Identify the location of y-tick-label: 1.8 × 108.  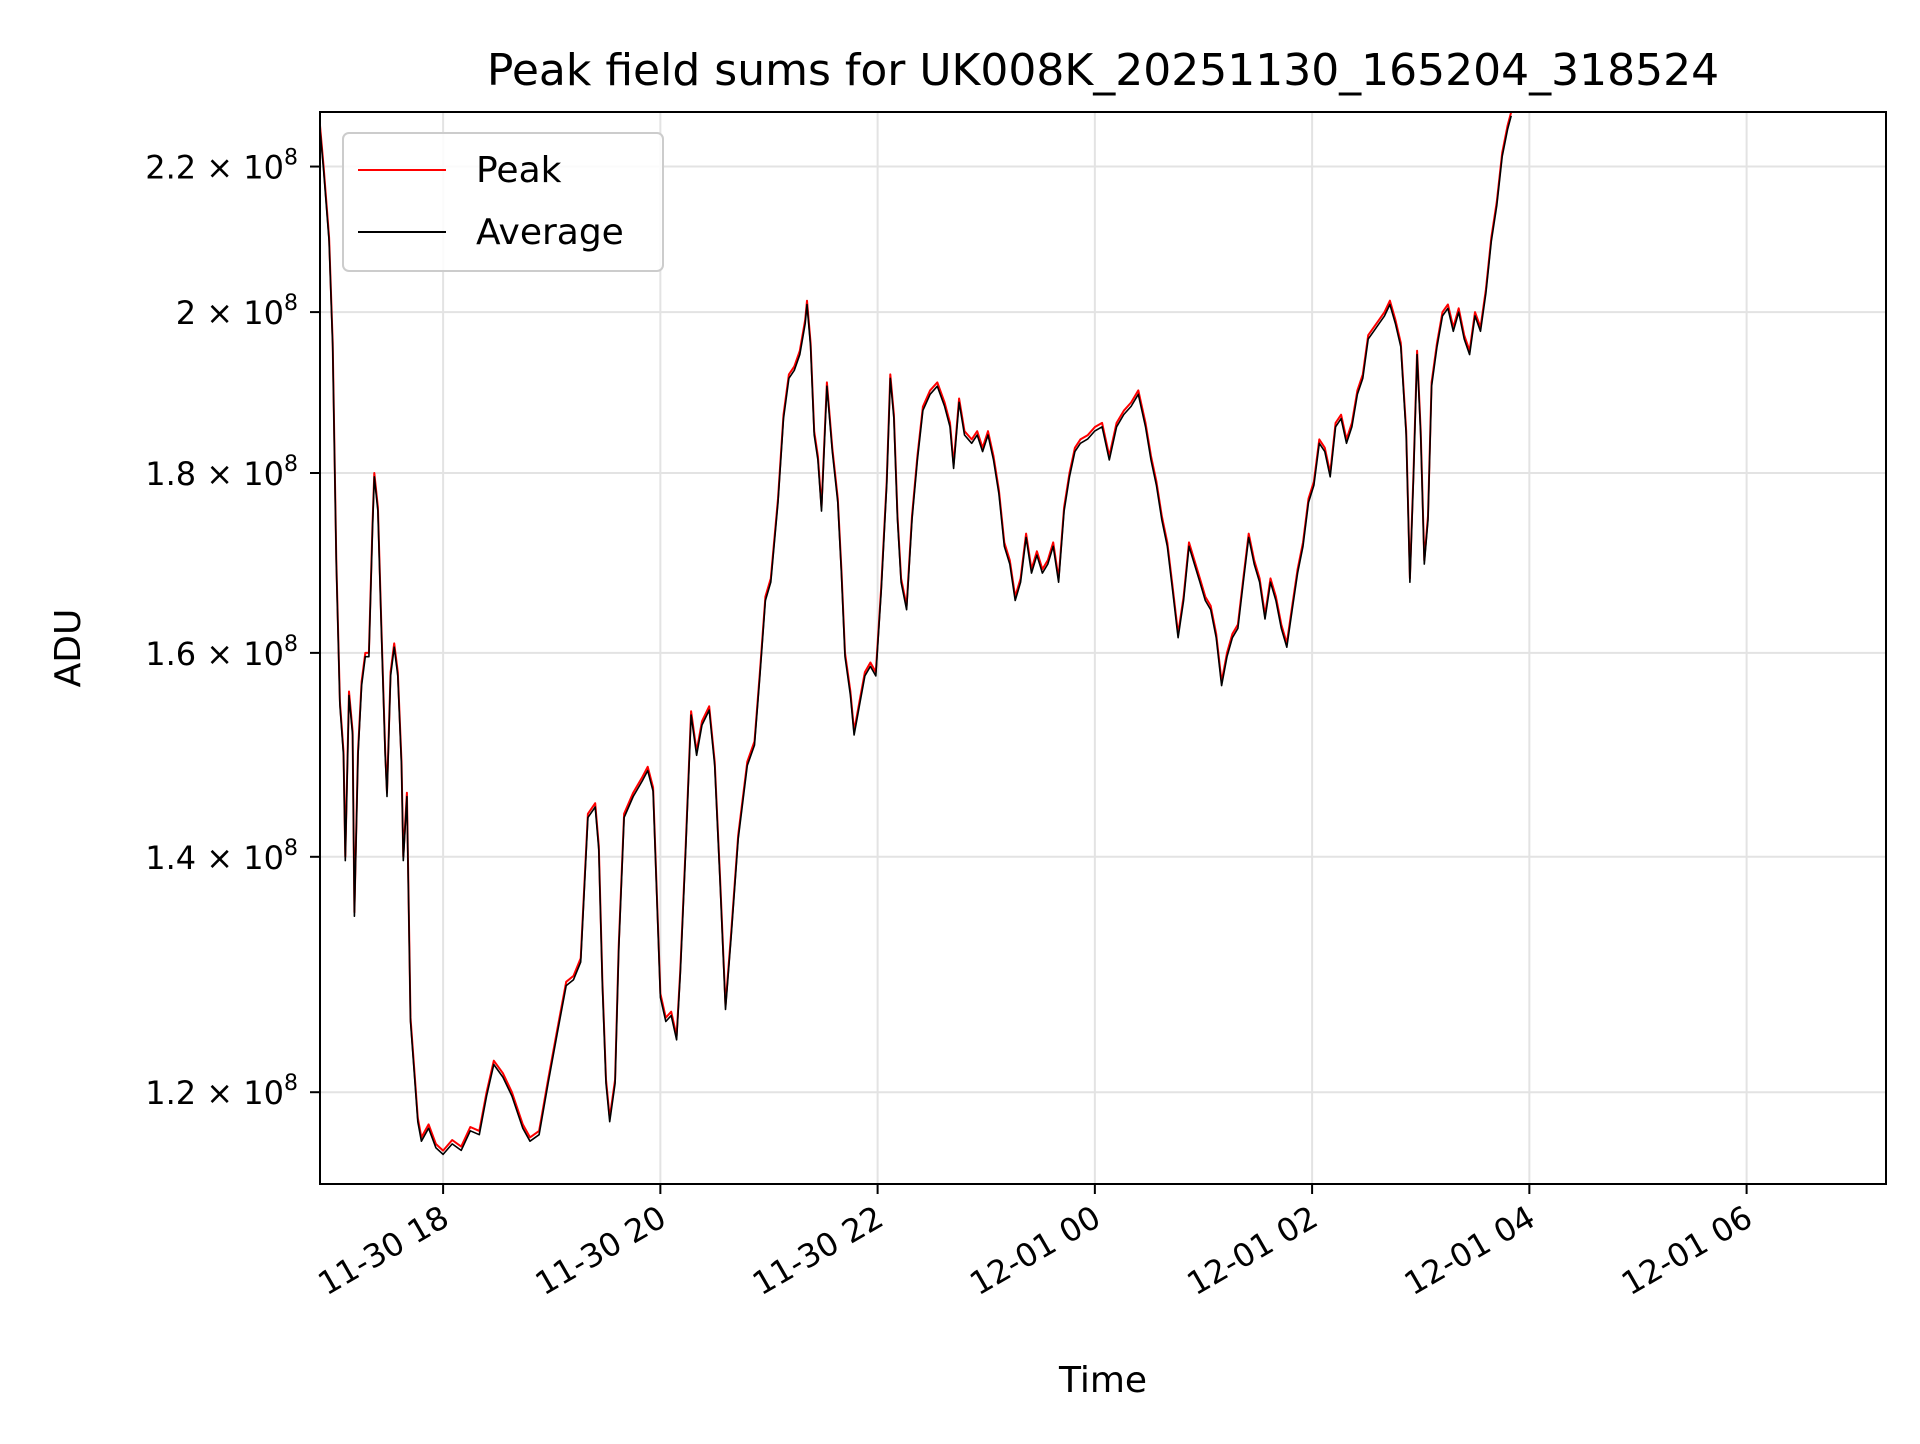
(221, 472).